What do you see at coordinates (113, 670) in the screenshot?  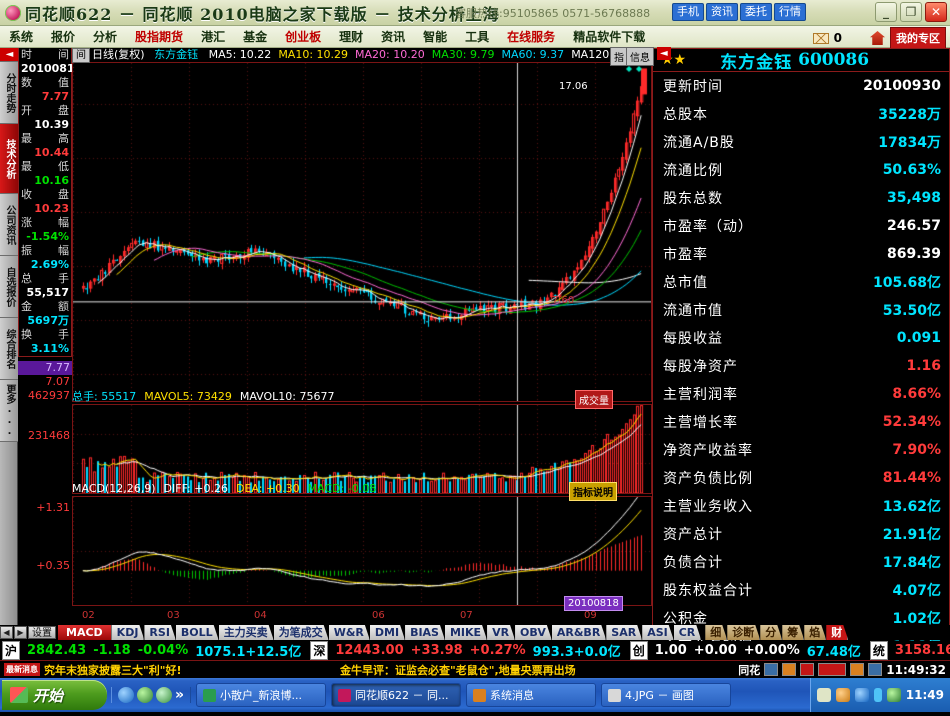 I see `news-headline-1: 究年末独家披露三大"利"好!` at bounding box center [113, 670].